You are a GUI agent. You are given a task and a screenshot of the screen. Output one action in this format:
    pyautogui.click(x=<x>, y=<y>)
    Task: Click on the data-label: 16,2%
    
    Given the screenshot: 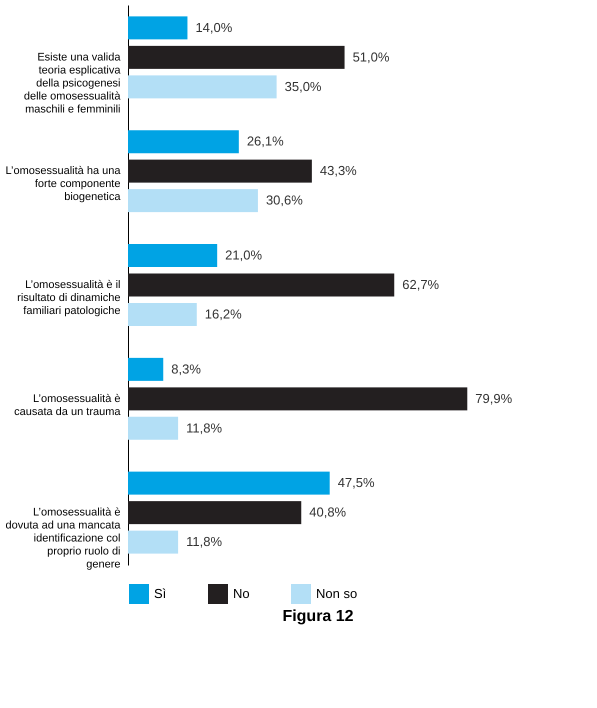 What is the action you would take?
    pyautogui.click(x=223, y=314)
    